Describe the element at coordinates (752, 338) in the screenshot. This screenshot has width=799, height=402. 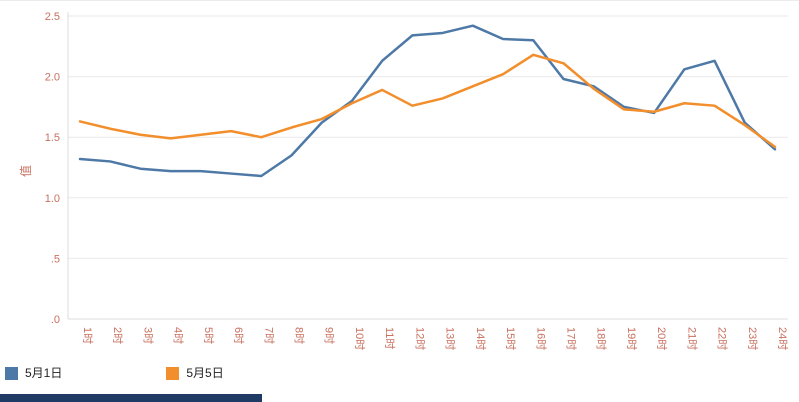
I see `x-tick-label: 23时` at that location.